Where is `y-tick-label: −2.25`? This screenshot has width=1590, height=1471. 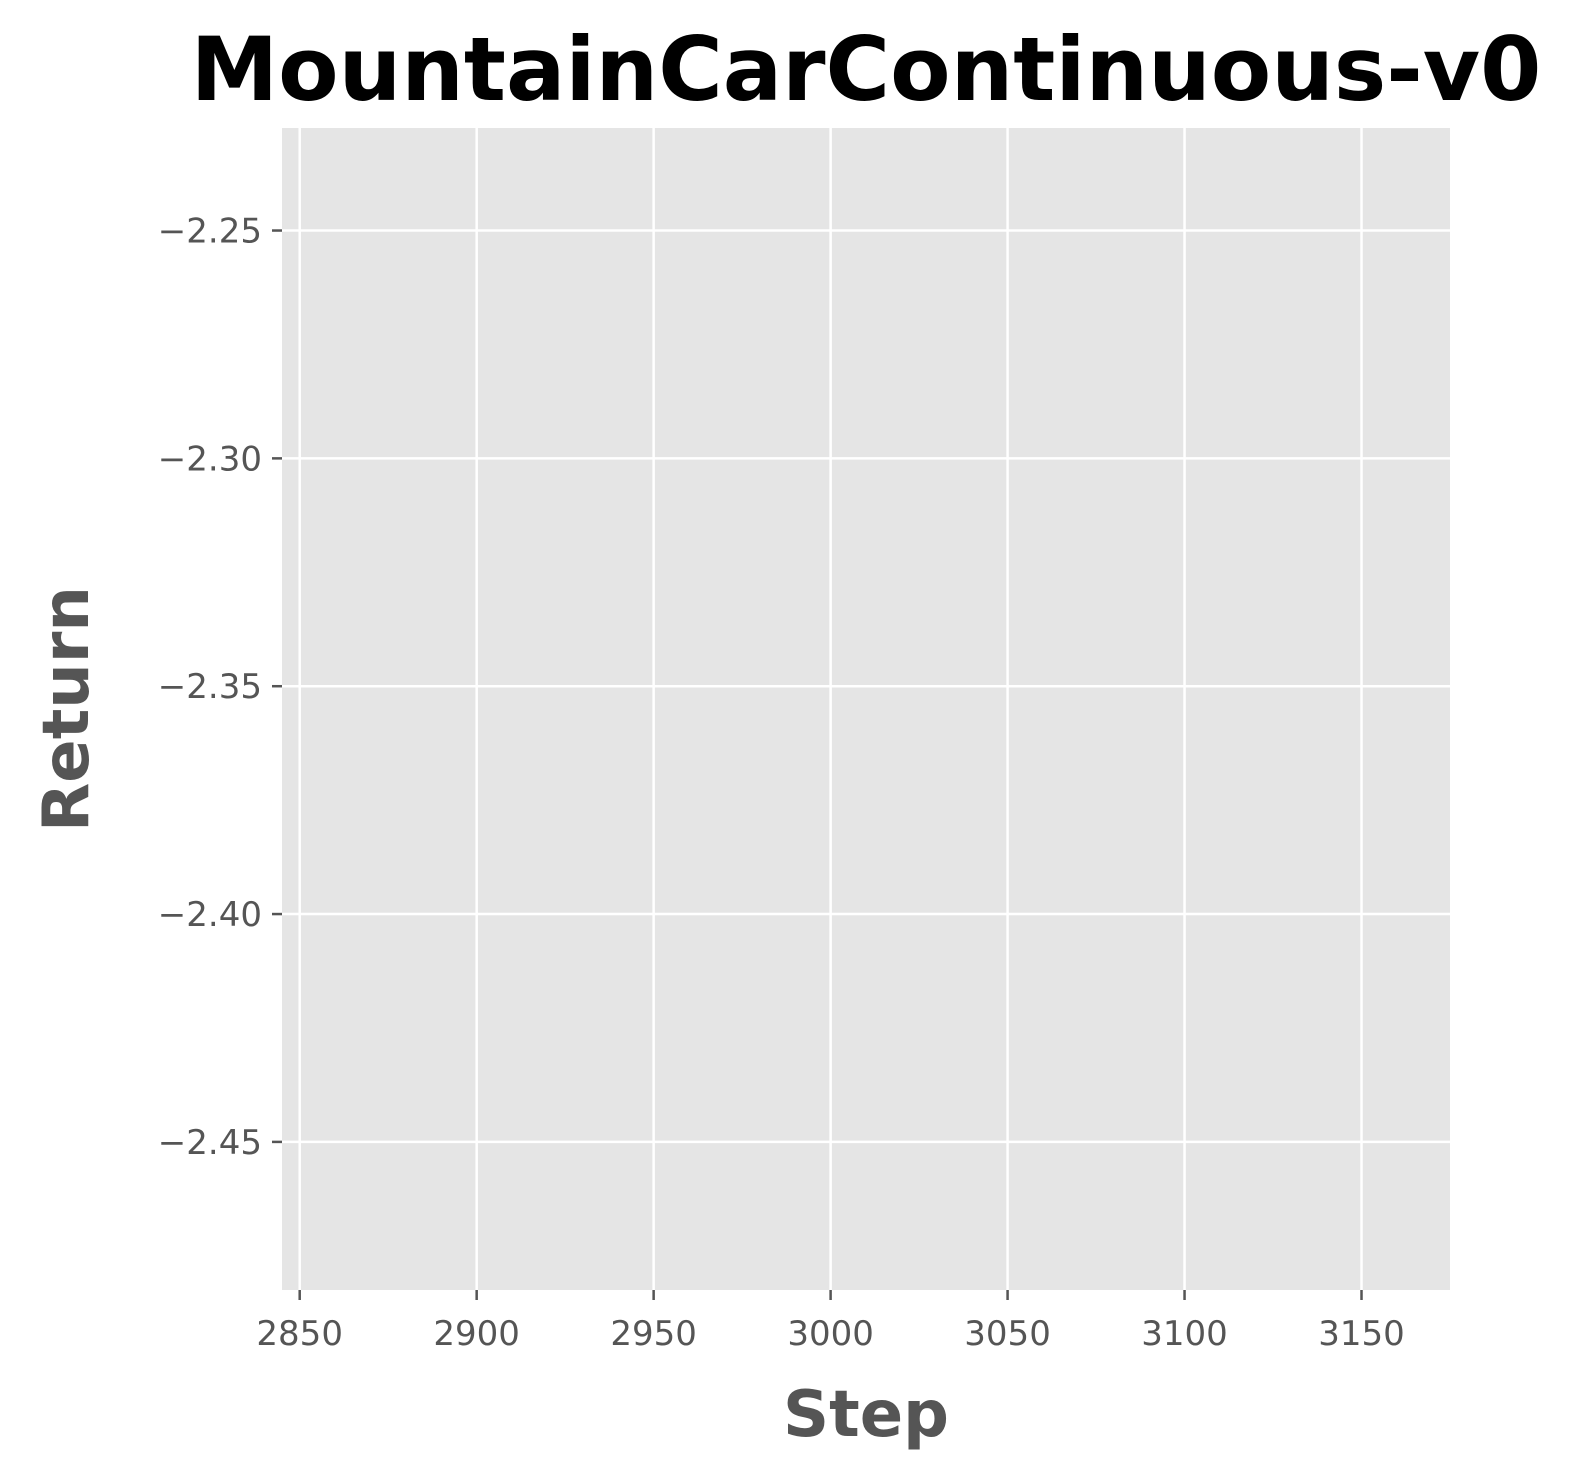 y-tick-label: −2.25 is located at coordinates (210, 232).